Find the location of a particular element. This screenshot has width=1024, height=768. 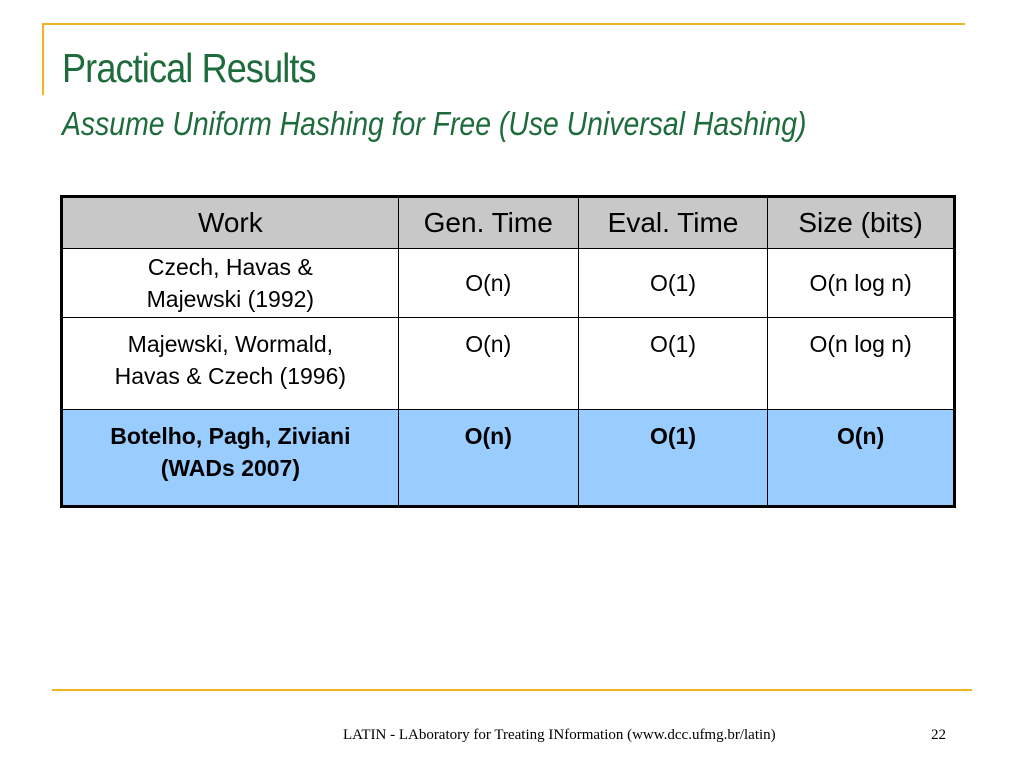

cell-work: Botelho, Pagh, Ziviani (WADs 2007) is located at coordinates (230, 458).